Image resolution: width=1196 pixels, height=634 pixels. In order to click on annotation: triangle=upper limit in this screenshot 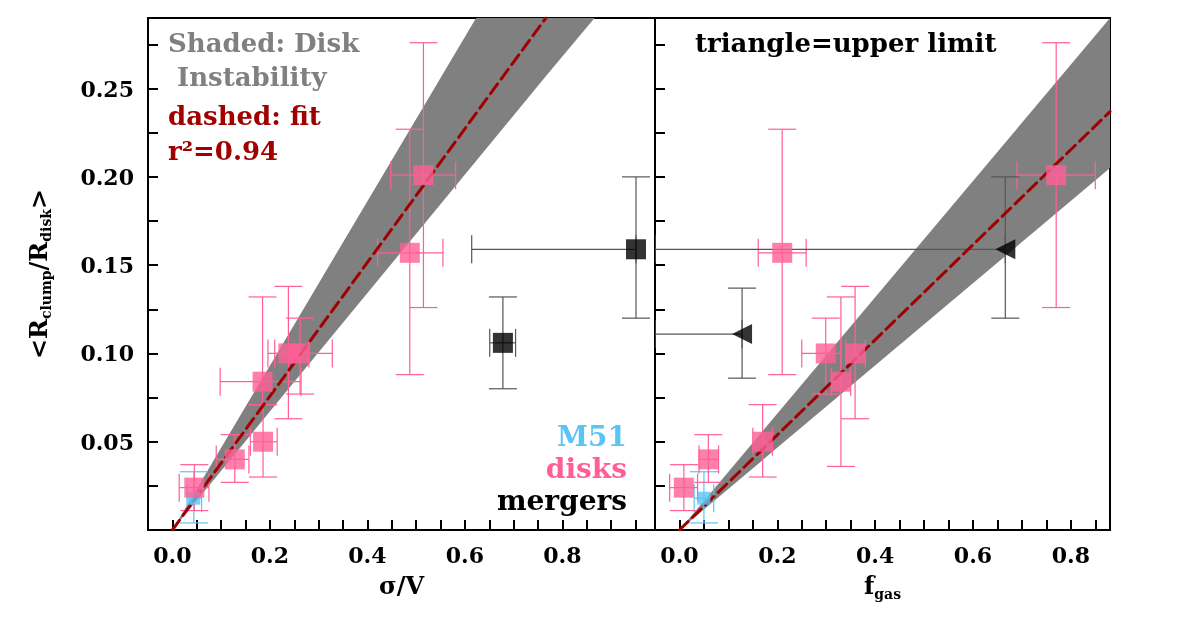, I will do `click(846, 43)`.